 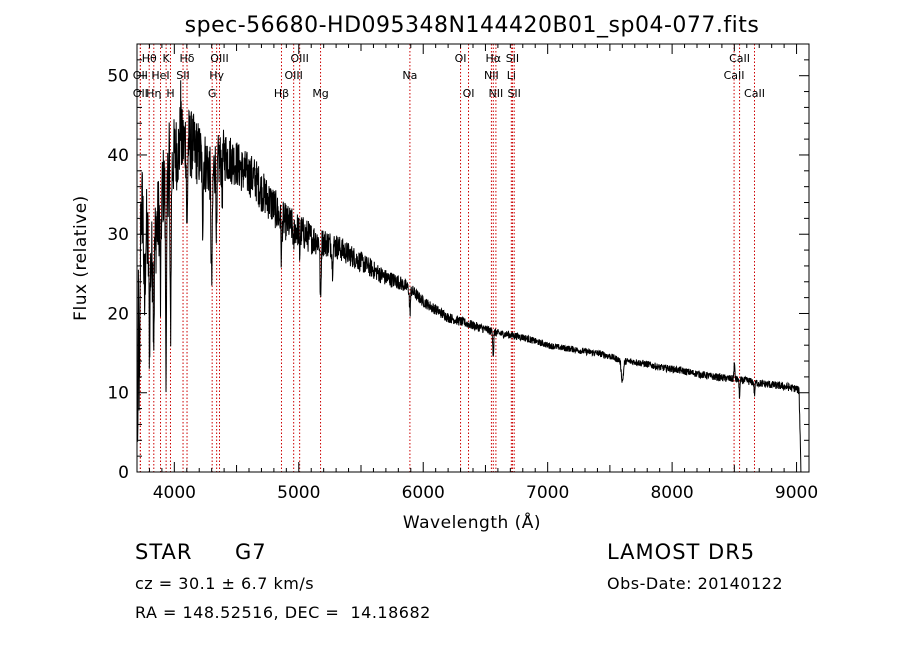 I want to click on y-axis-label: Flux (relative), so click(x=81, y=258).